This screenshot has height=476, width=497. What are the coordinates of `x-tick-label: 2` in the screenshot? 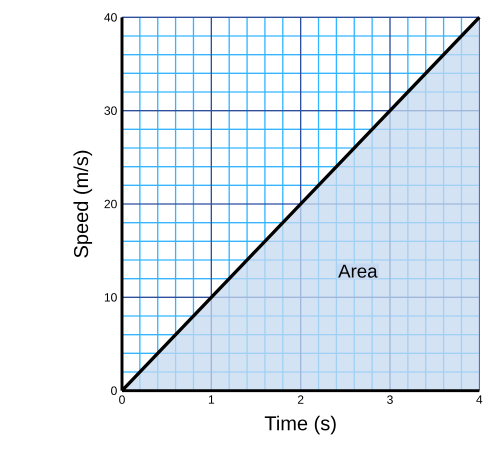 It's located at (301, 399).